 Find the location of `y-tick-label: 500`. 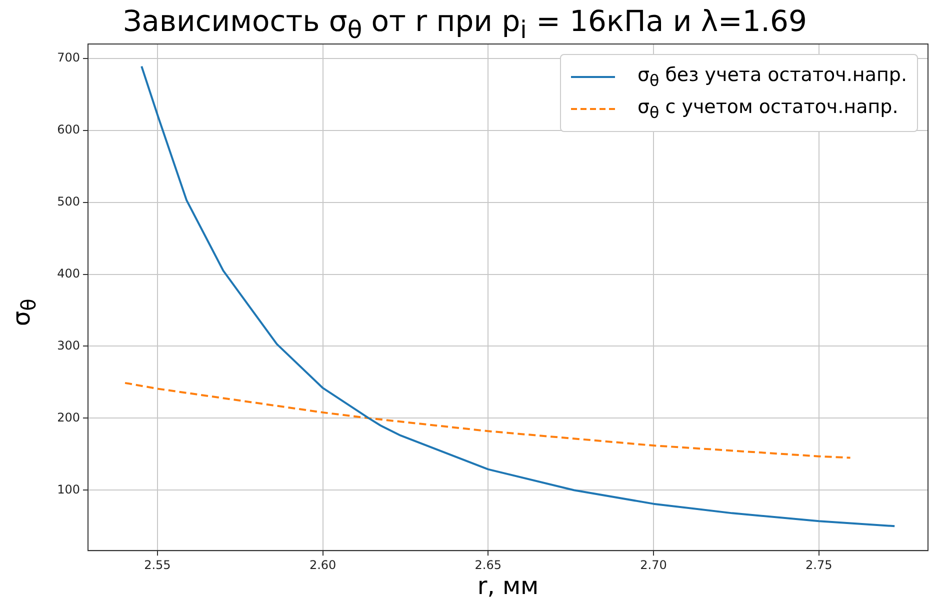

y-tick-label: 500 is located at coordinates (68, 201).